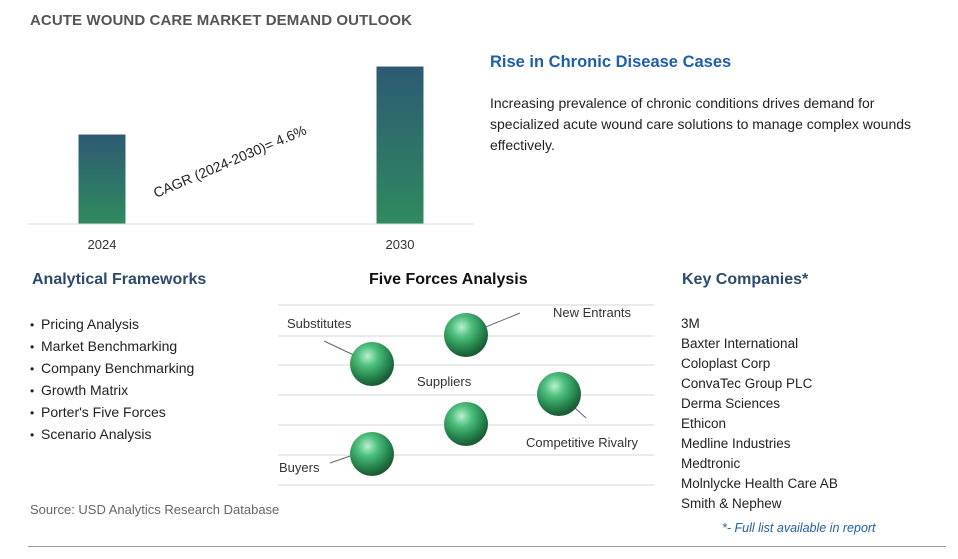 The width and height of the screenshot is (958, 559). I want to click on five-forces-heading: Five Forces Analysis, so click(448, 279).